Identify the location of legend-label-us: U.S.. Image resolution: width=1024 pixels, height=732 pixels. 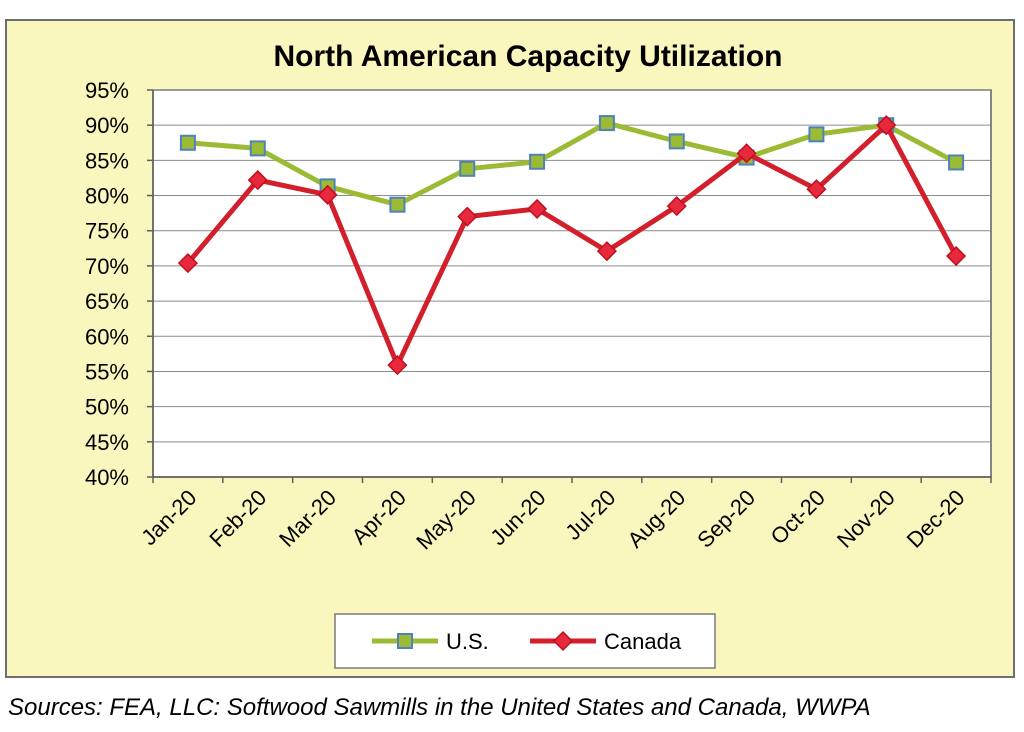
(467, 641).